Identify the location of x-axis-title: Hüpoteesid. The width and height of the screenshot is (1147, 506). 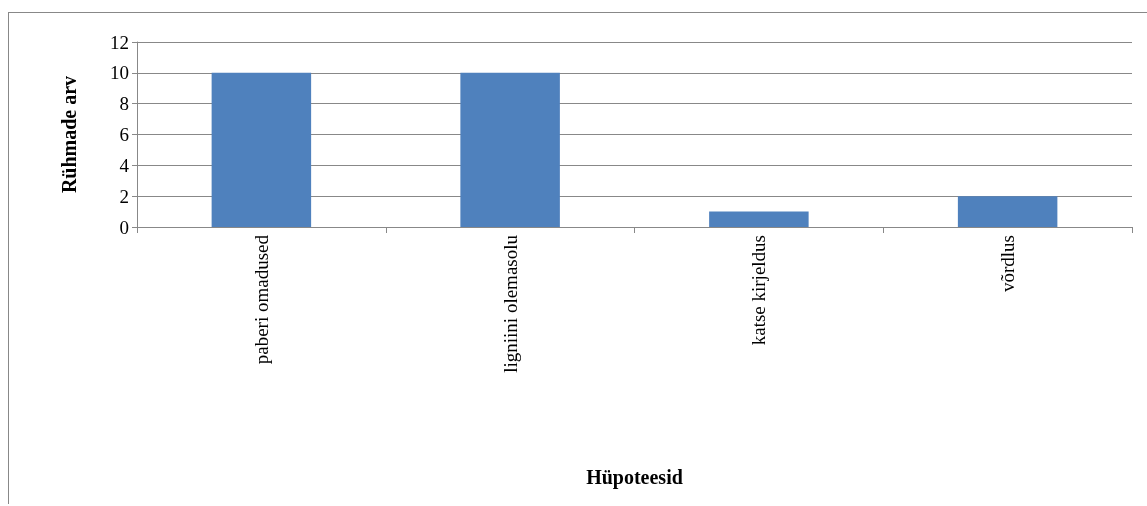
(634, 477).